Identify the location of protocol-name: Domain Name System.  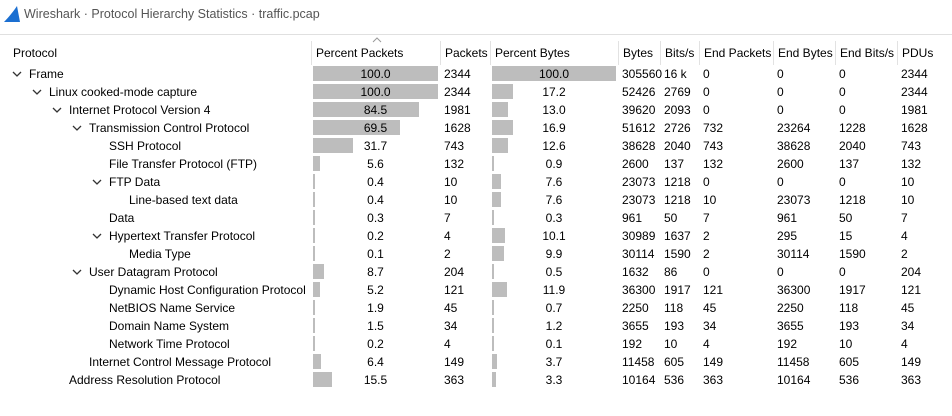
(169, 326).